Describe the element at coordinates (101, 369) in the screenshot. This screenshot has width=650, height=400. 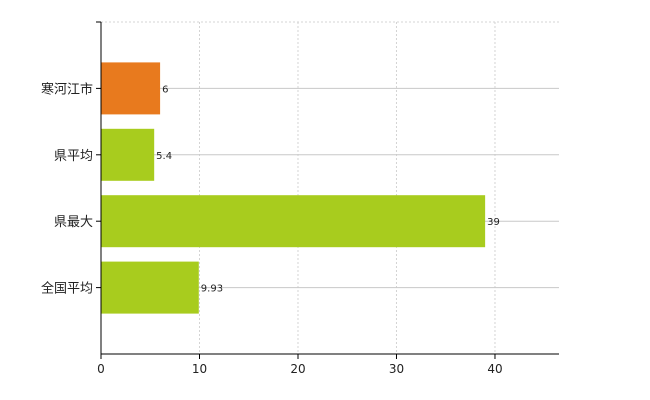
I see `x-tick-label: 0` at that location.